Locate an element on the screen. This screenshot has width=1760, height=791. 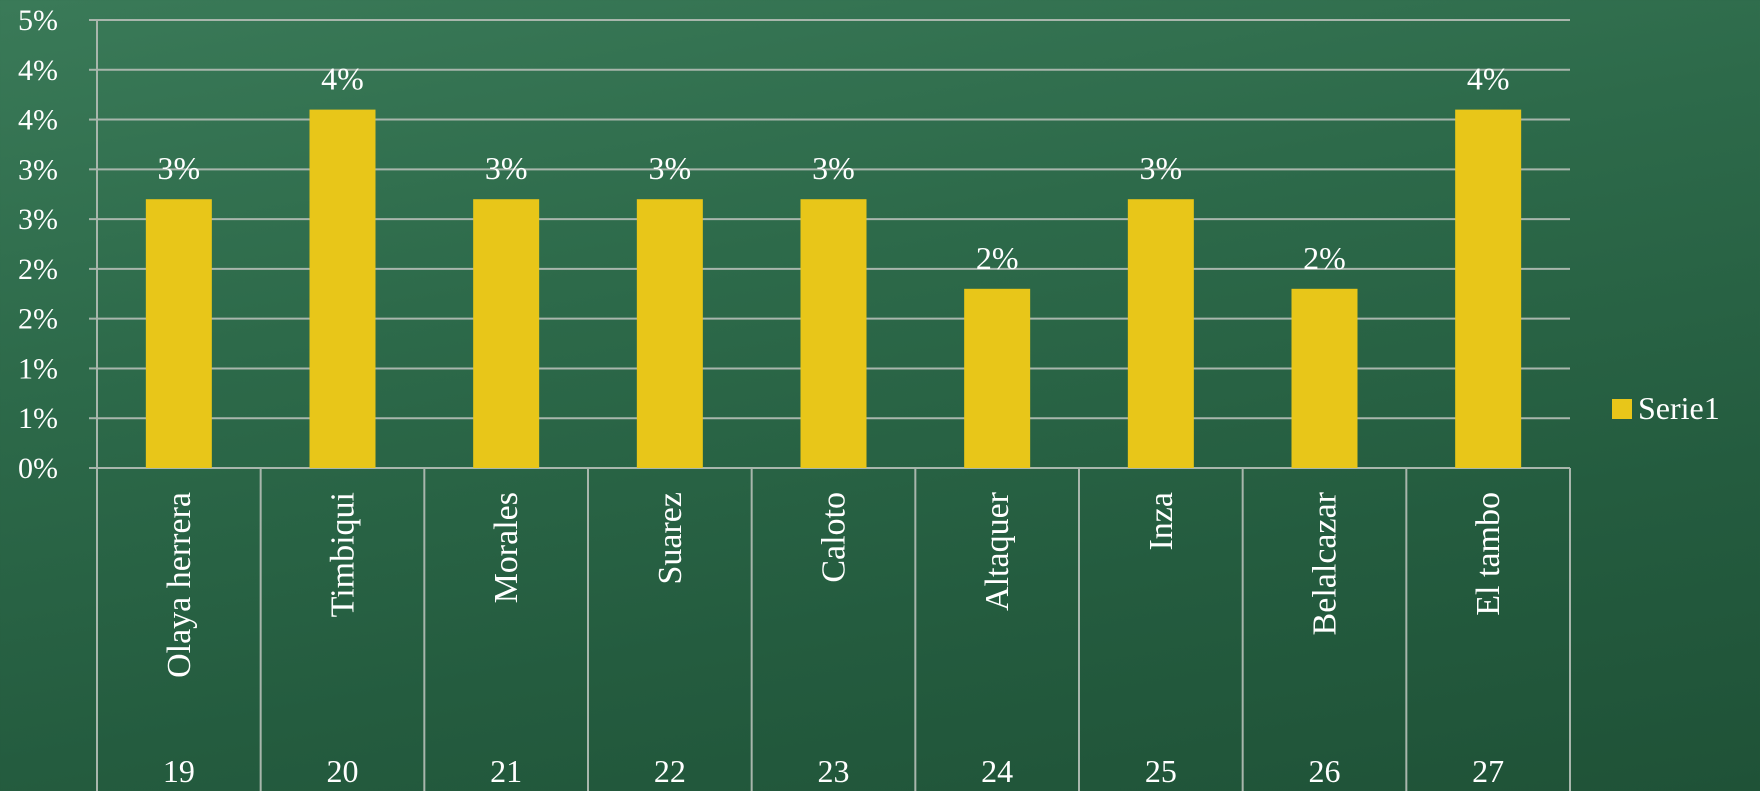
category-number: 20 is located at coordinates (343, 771).